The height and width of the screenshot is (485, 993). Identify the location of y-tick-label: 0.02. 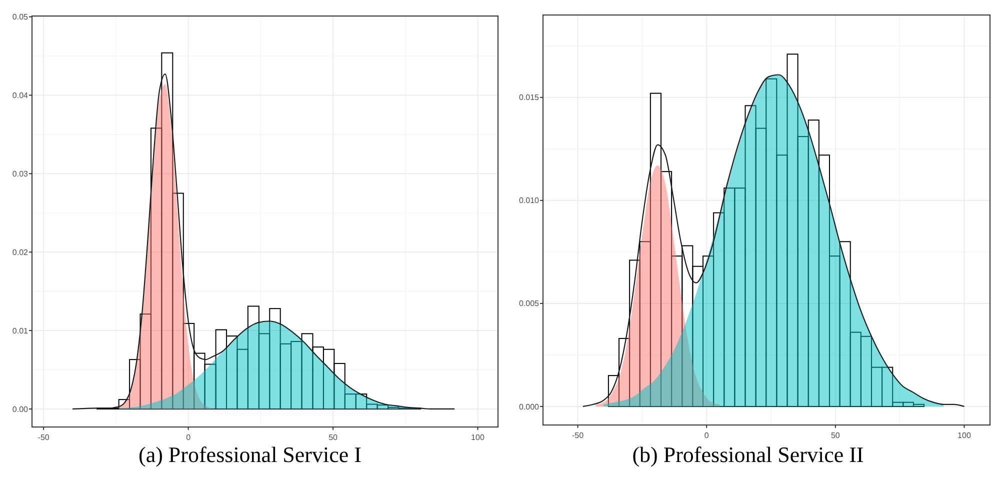
(20, 252).